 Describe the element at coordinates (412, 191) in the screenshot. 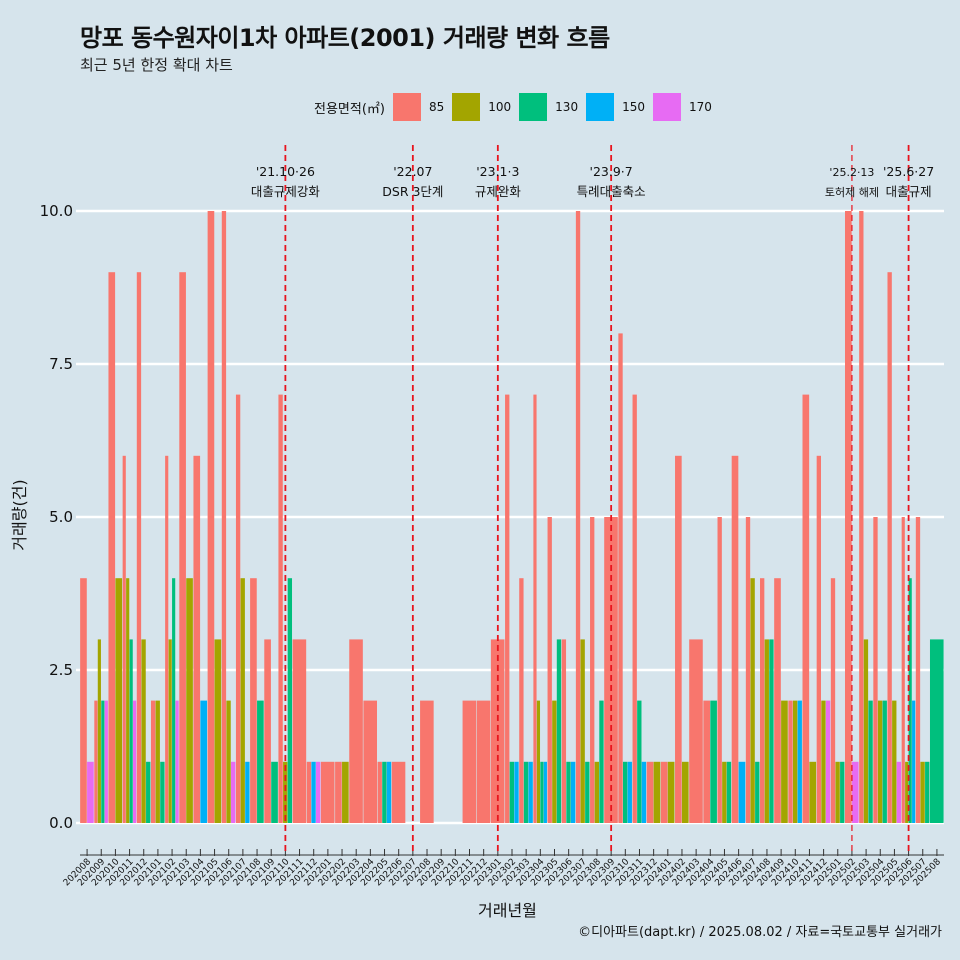

I see `event-name-label: DSR 3단계` at that location.